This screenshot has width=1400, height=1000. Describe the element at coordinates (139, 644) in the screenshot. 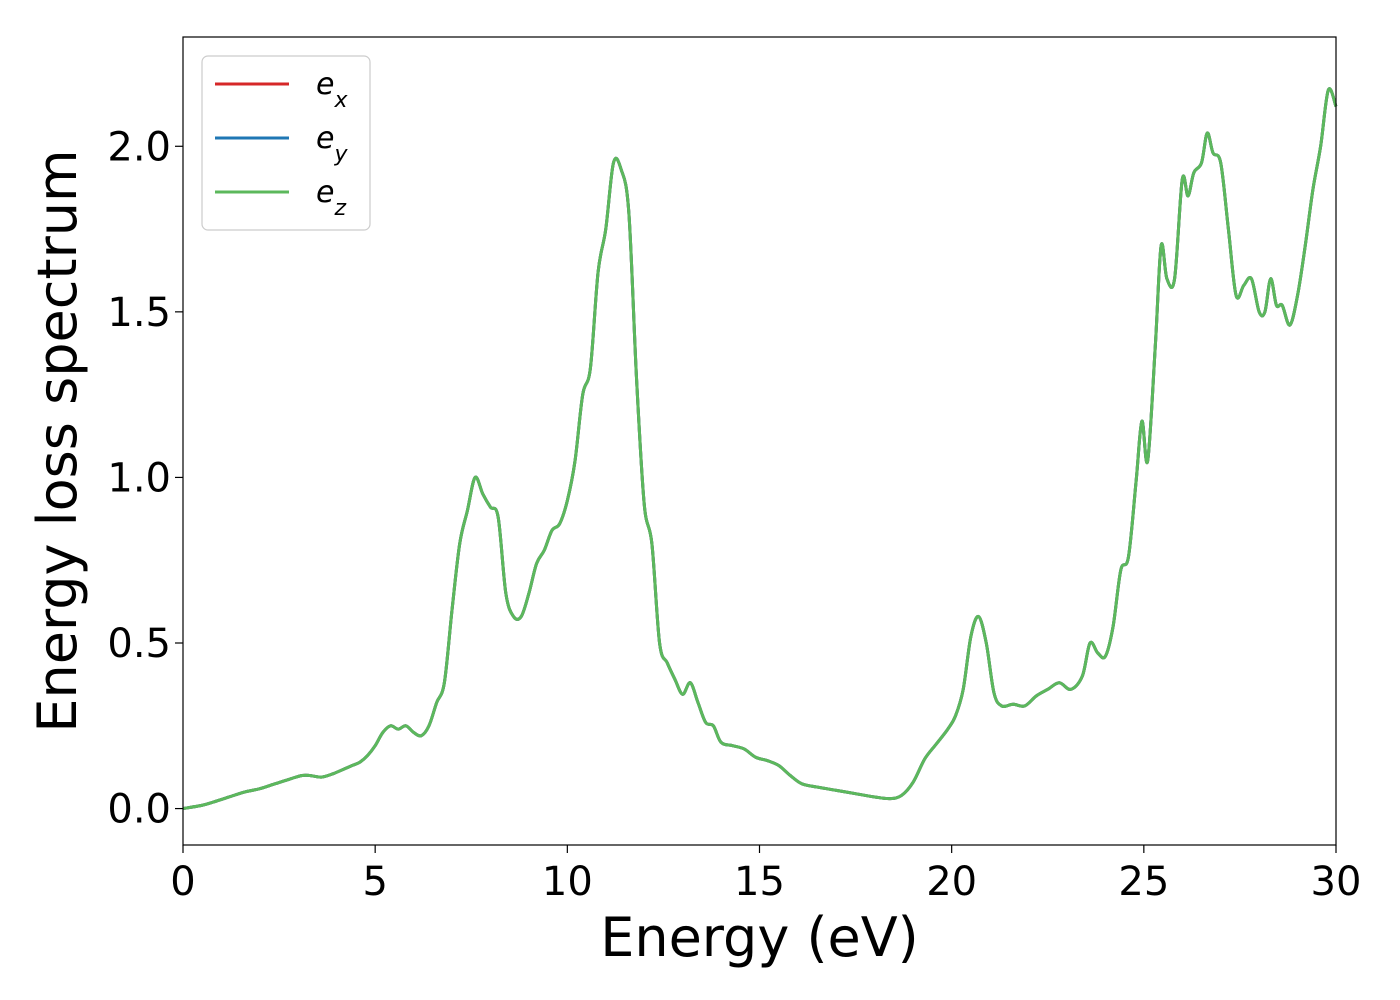

I see `y-tick-label: 0.5` at that location.